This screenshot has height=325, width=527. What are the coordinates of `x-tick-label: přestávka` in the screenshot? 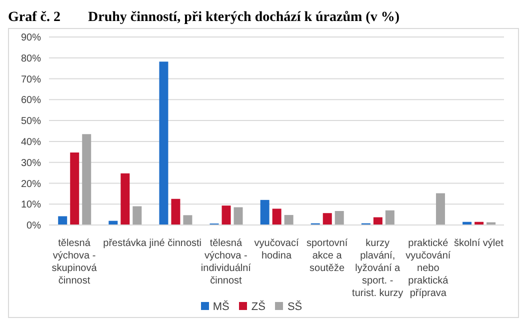 It's located at (125, 243).